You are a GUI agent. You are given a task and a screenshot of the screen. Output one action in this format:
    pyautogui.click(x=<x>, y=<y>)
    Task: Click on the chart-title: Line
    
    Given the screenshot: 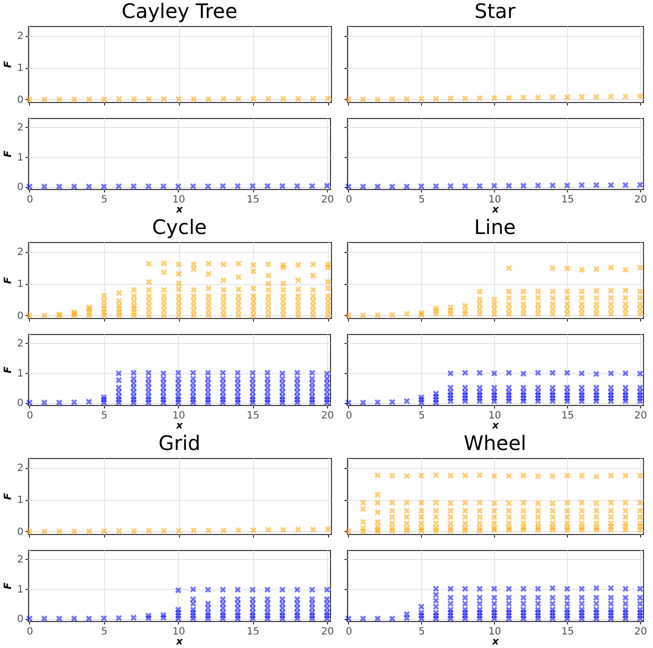 What is the action you would take?
    pyautogui.click(x=495, y=227)
    